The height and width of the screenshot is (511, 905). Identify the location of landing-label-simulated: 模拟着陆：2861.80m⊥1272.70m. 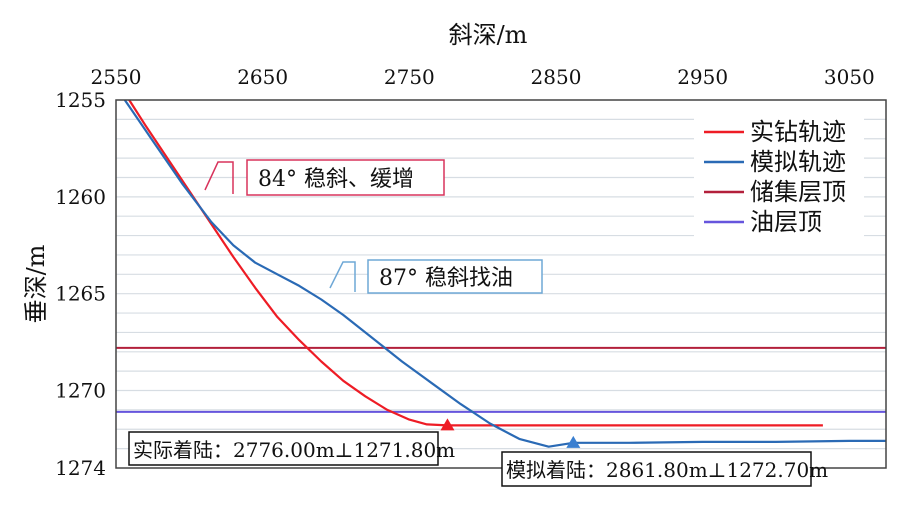
(664, 469).